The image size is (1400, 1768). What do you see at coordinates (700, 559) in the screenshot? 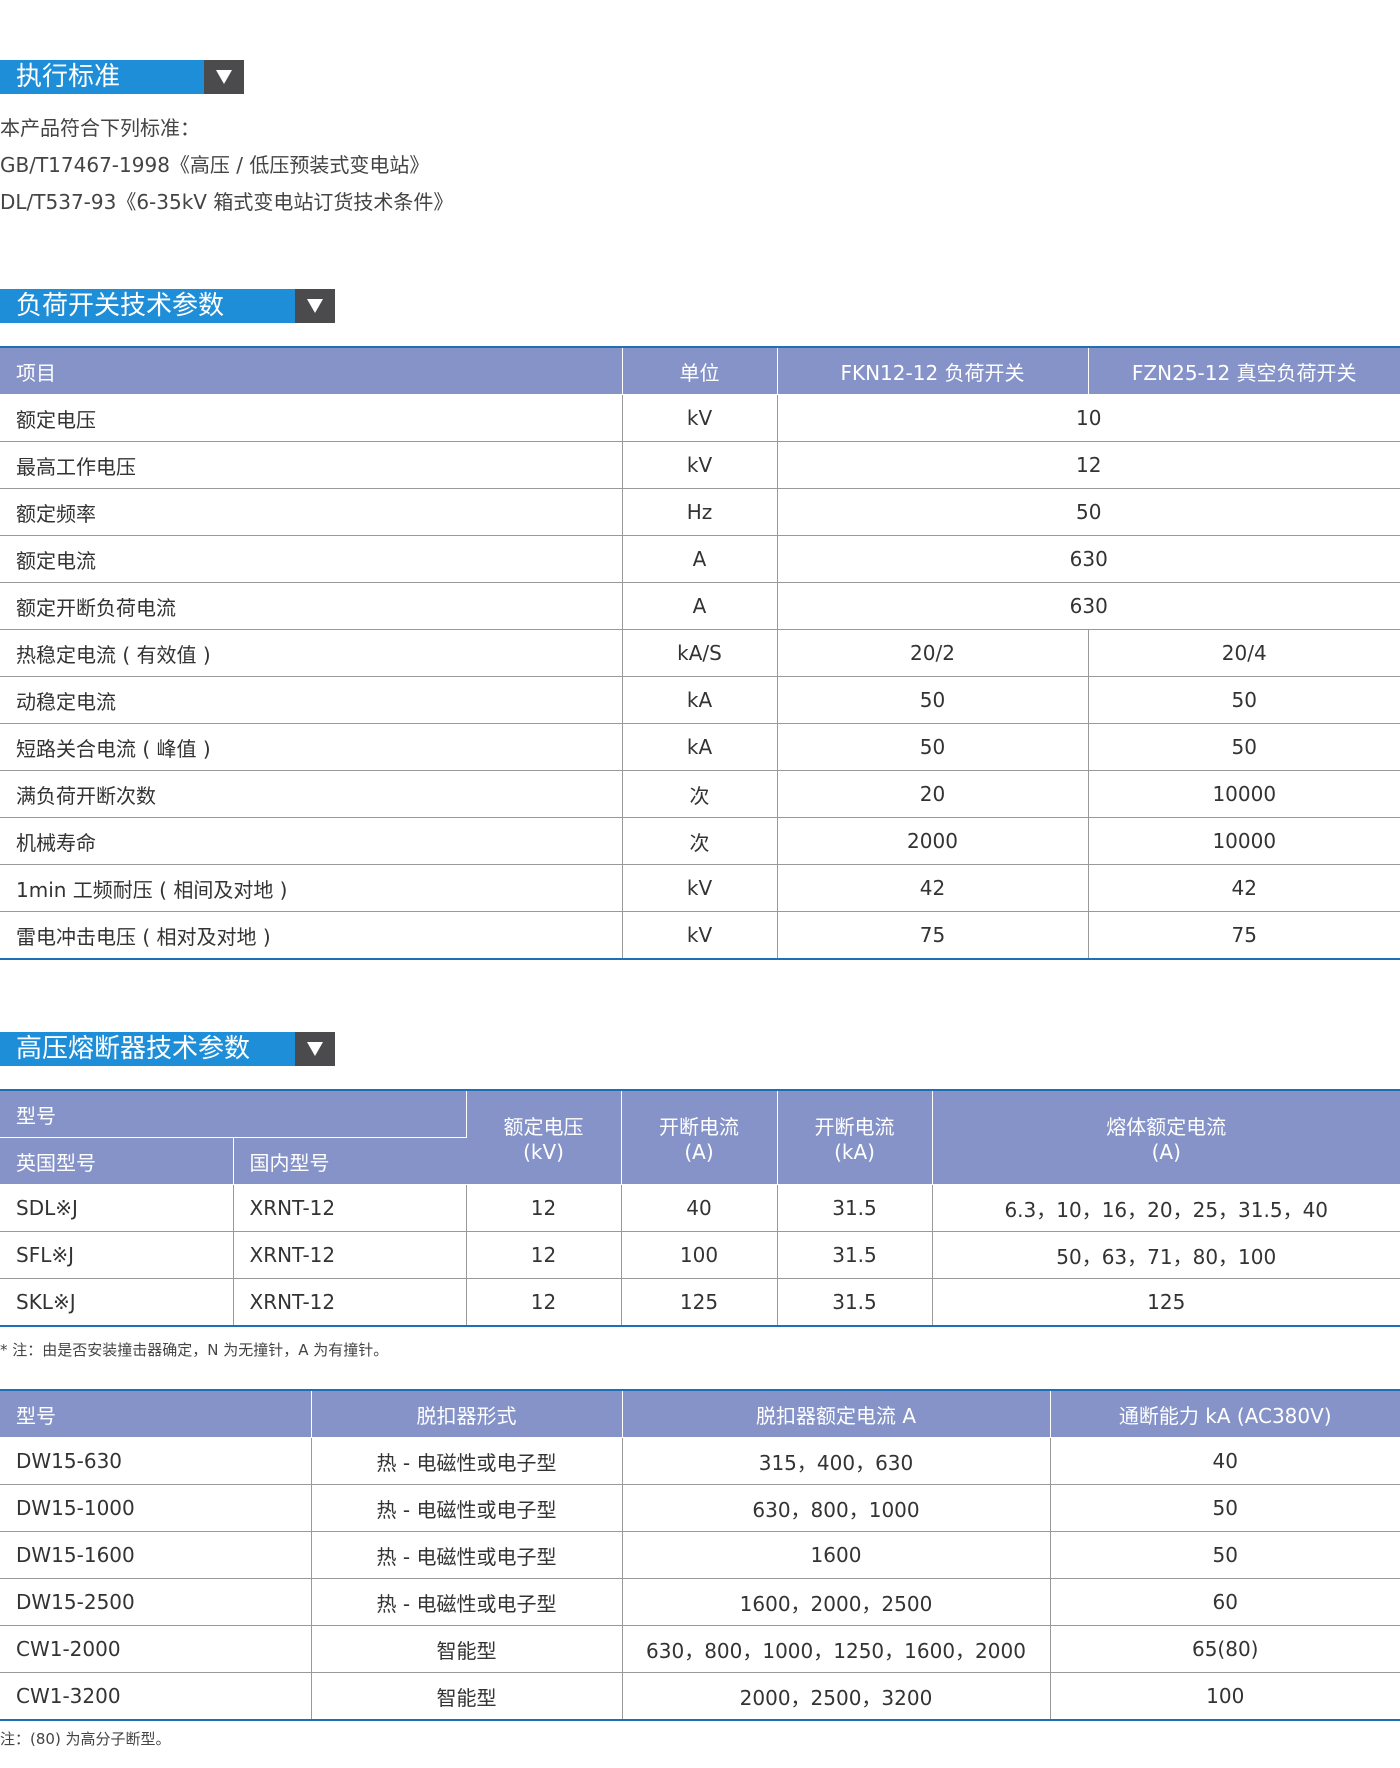
I see `table-row: 额定电流 A 630` at bounding box center [700, 559].